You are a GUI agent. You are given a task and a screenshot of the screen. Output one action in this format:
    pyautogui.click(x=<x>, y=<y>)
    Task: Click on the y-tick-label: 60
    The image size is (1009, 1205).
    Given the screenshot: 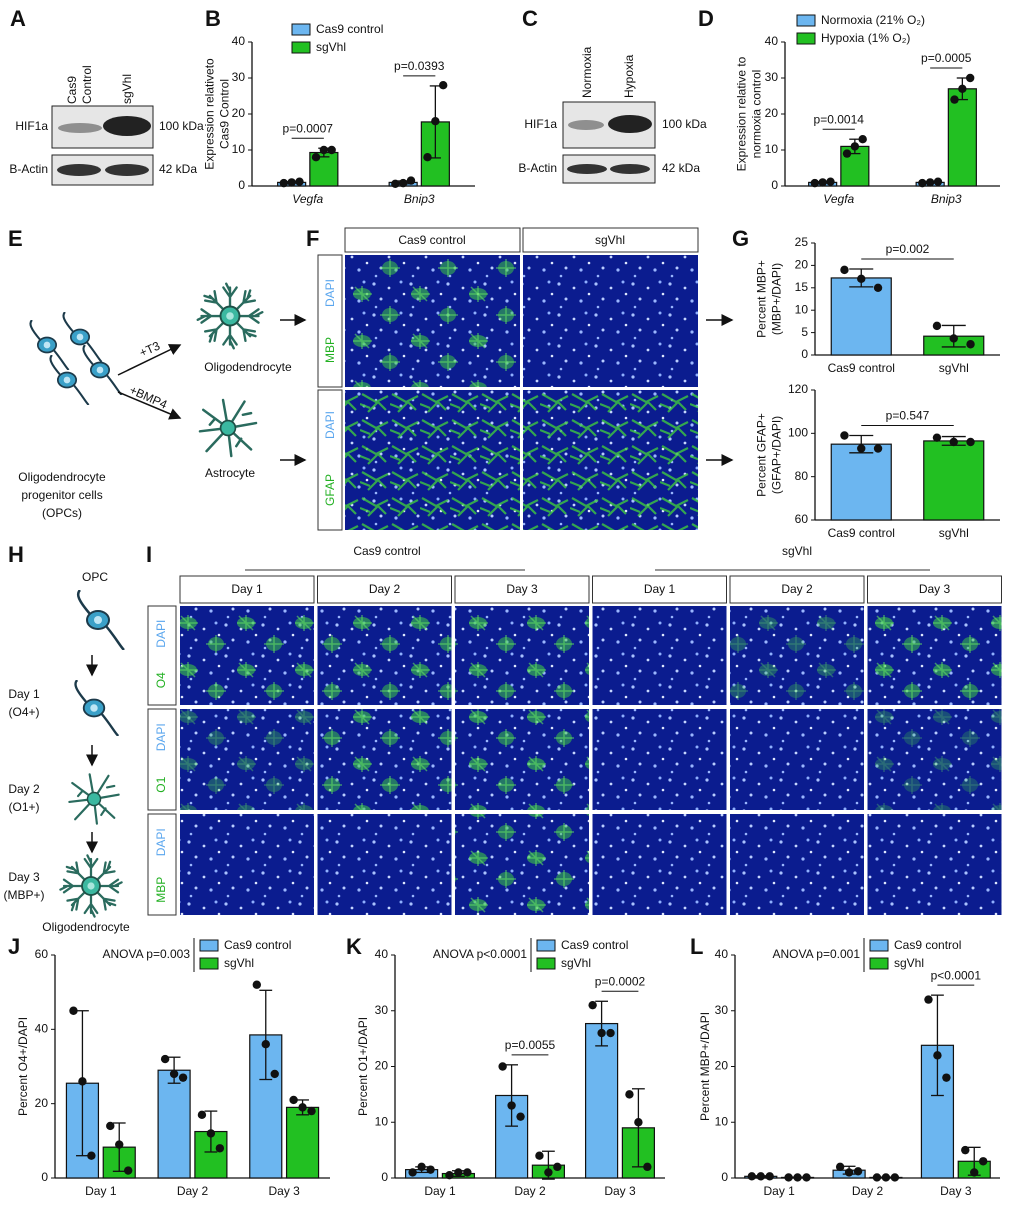 What is the action you would take?
    pyautogui.click(x=802, y=519)
    